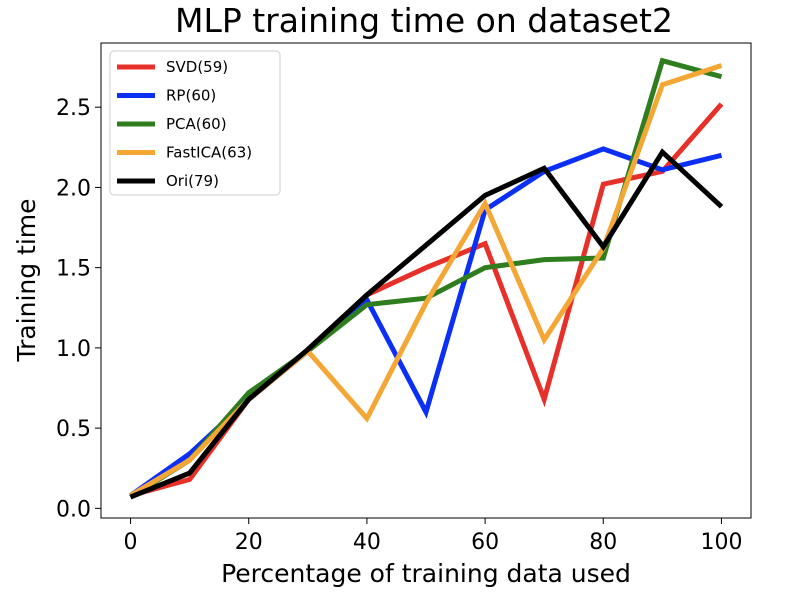  I want to click on legend-label: PCA(60), so click(196, 124).